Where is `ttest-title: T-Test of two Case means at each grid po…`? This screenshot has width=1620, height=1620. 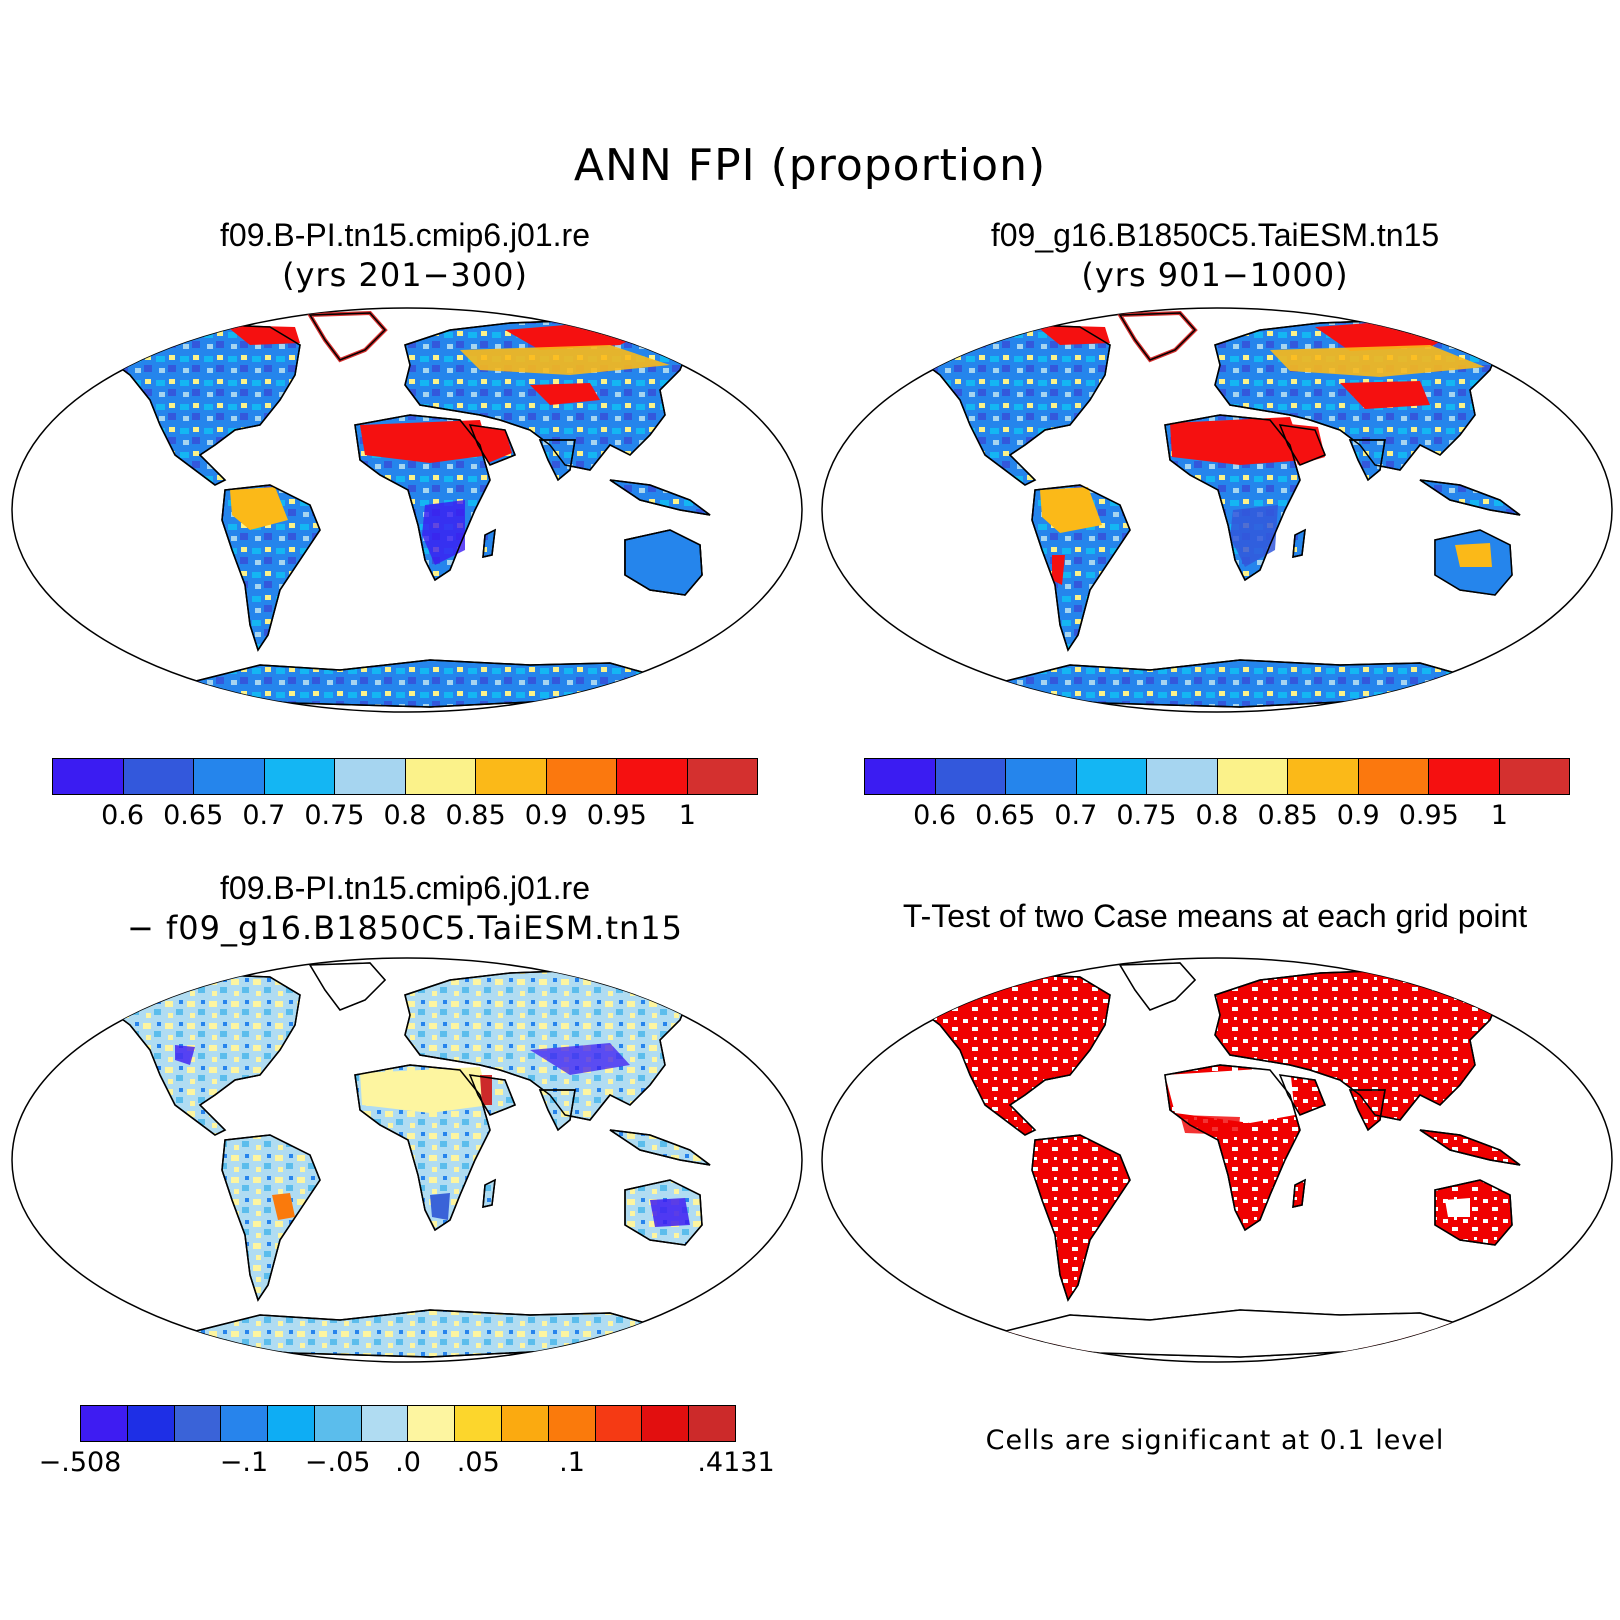
ttest-title: T-Test of two Case means at each grid po… is located at coordinates (1215, 916).